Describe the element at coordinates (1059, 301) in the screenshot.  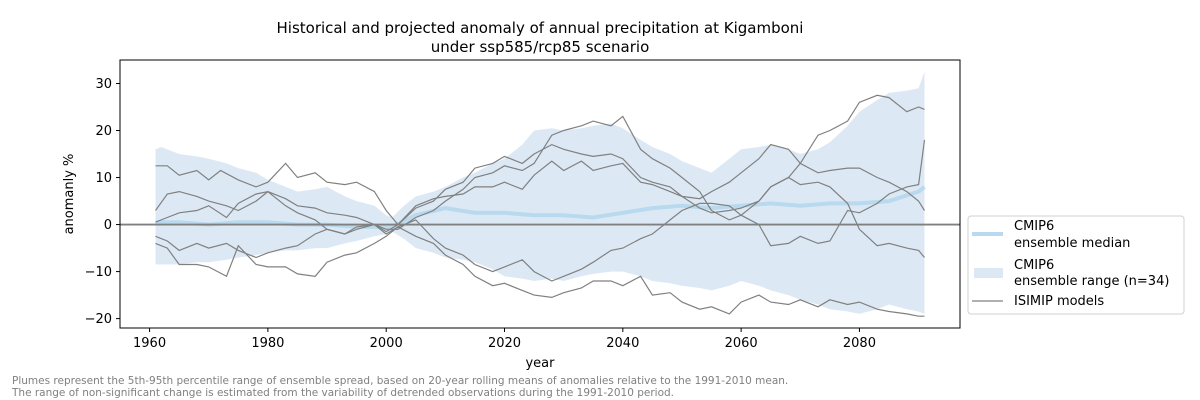
I see `legend-isimip-label: ISIMIP models` at that location.